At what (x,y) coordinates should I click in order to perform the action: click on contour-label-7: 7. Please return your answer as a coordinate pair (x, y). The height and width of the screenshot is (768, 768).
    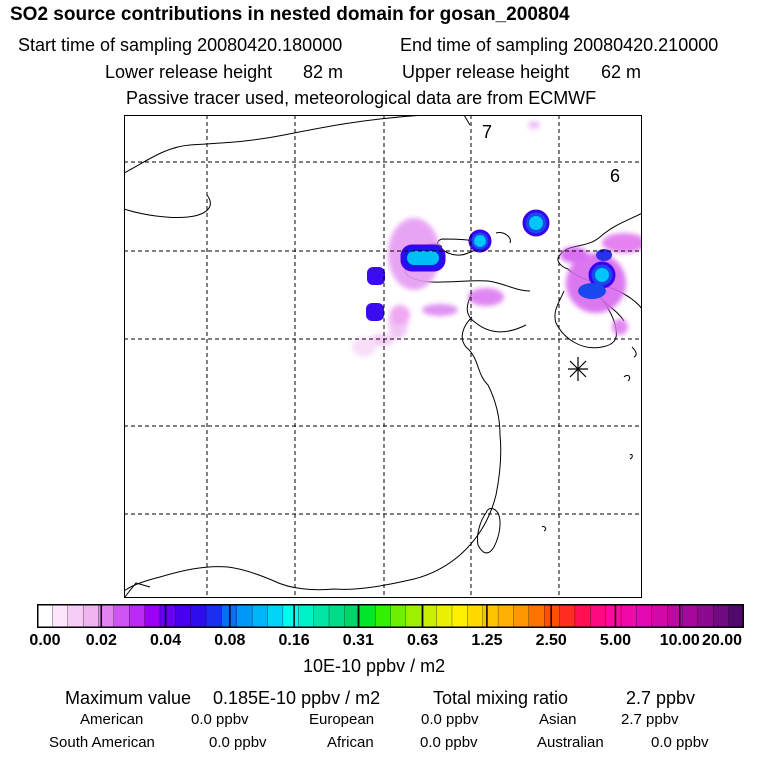
    Looking at the image, I should click on (487, 132).